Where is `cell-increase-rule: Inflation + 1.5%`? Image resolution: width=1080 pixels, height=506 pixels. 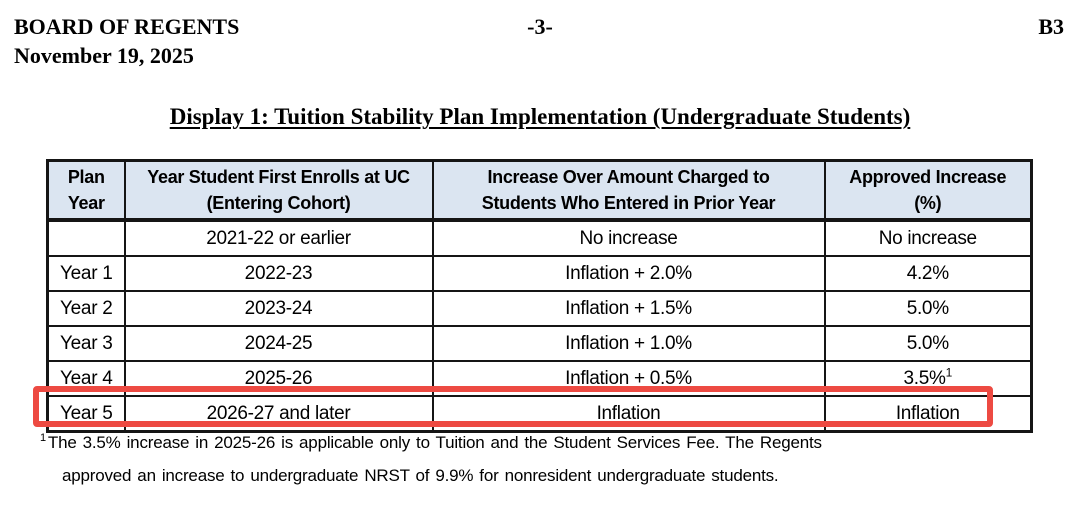
cell-increase-rule: Inflation + 1.5% is located at coordinates (628, 308).